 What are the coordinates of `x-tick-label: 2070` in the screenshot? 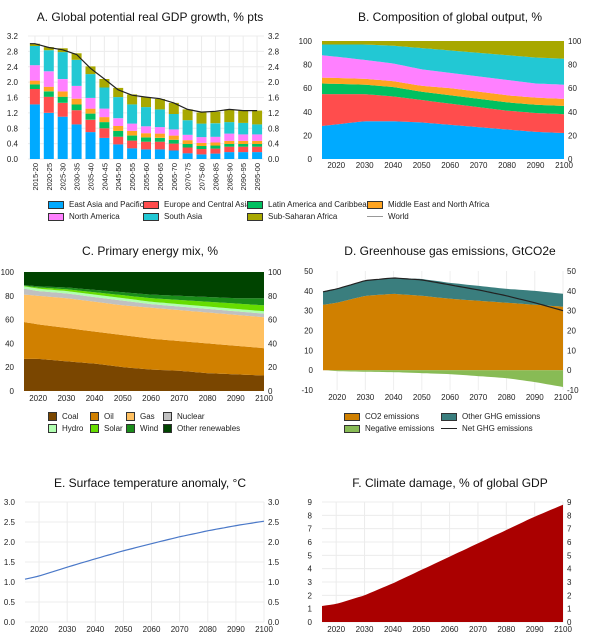 It's located at (478, 629).